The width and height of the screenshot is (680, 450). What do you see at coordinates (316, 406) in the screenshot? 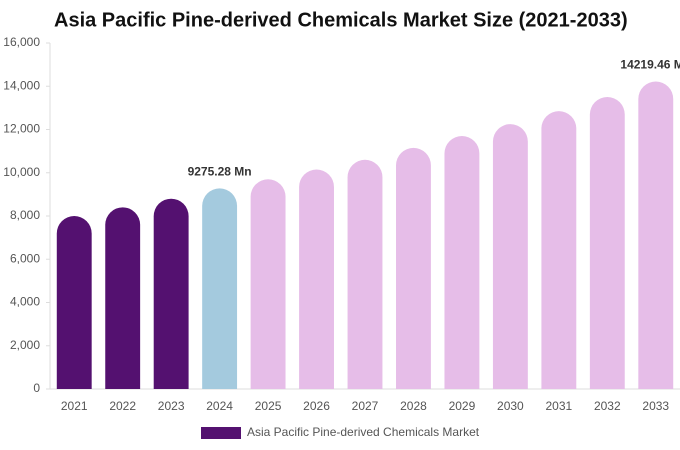
I see `x-tick-label: 2026` at bounding box center [316, 406].